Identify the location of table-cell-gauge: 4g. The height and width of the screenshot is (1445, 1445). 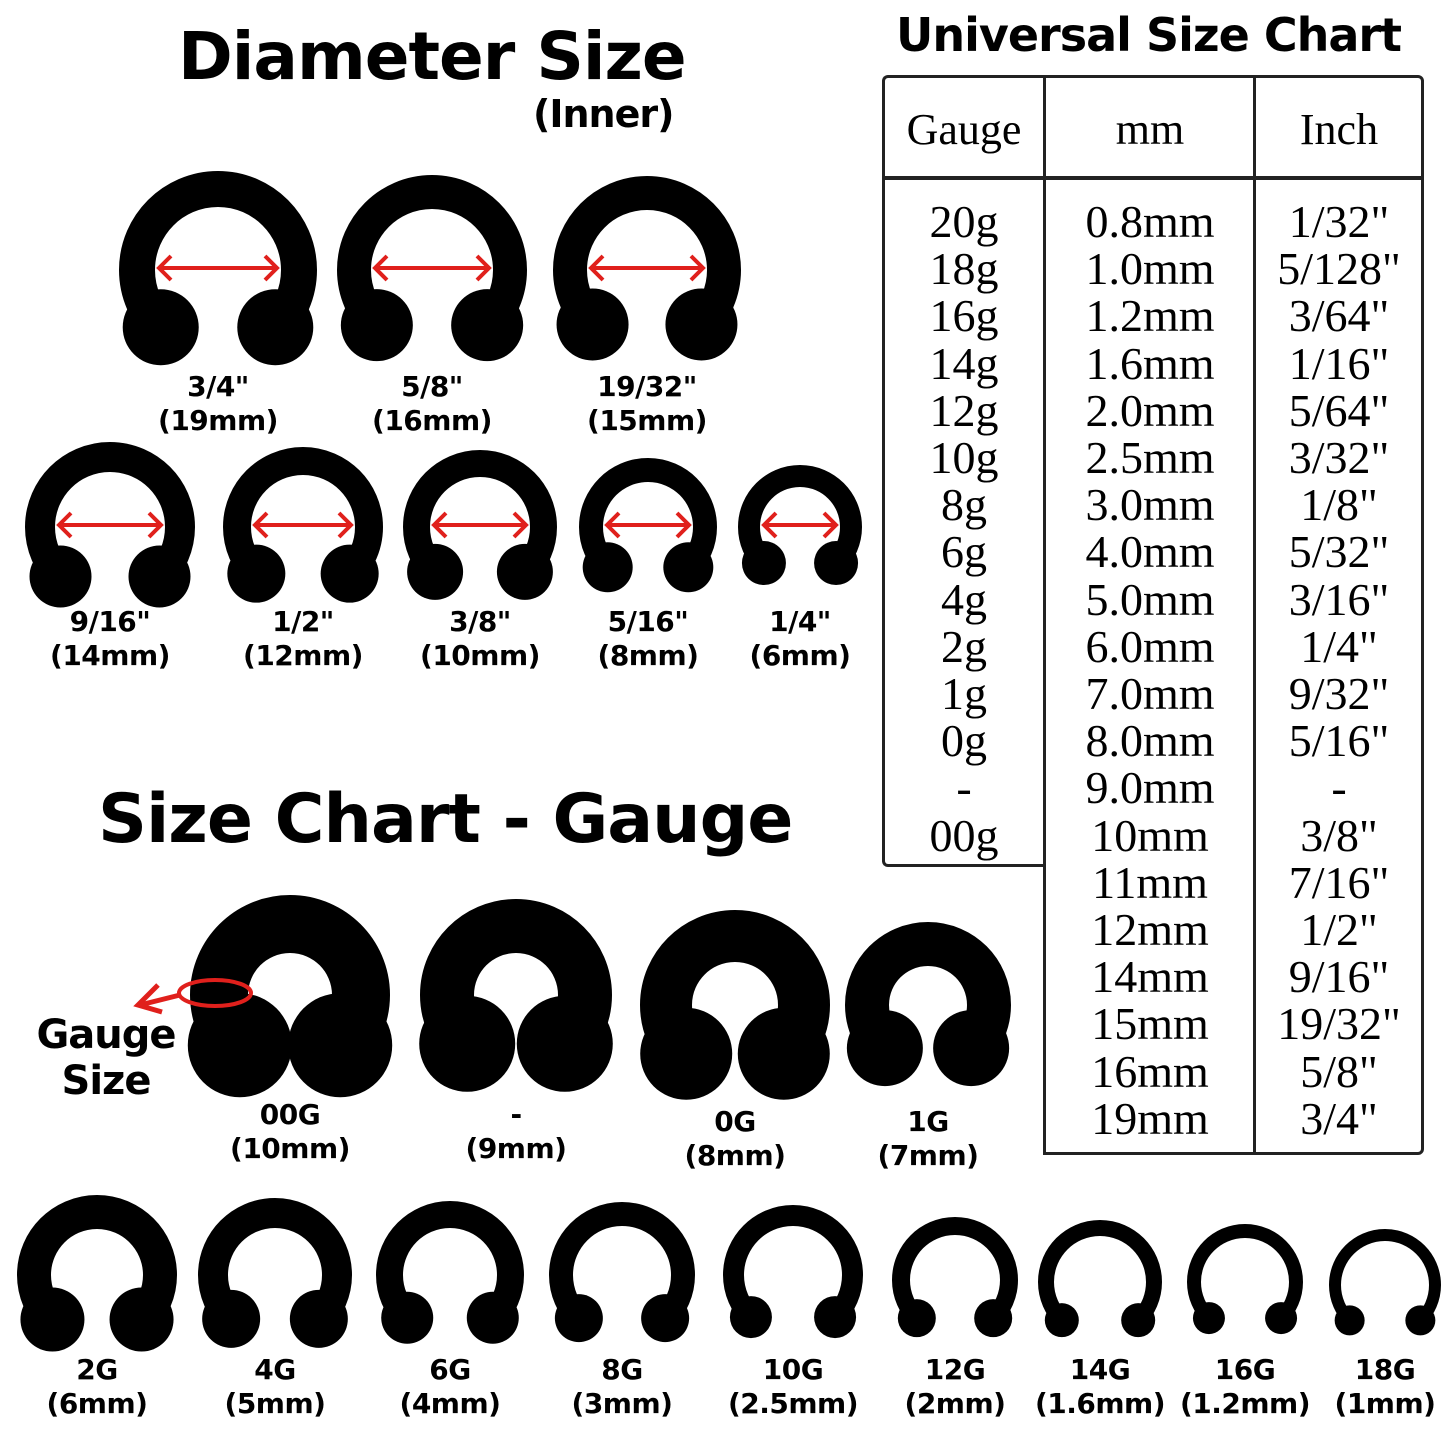
(964, 599).